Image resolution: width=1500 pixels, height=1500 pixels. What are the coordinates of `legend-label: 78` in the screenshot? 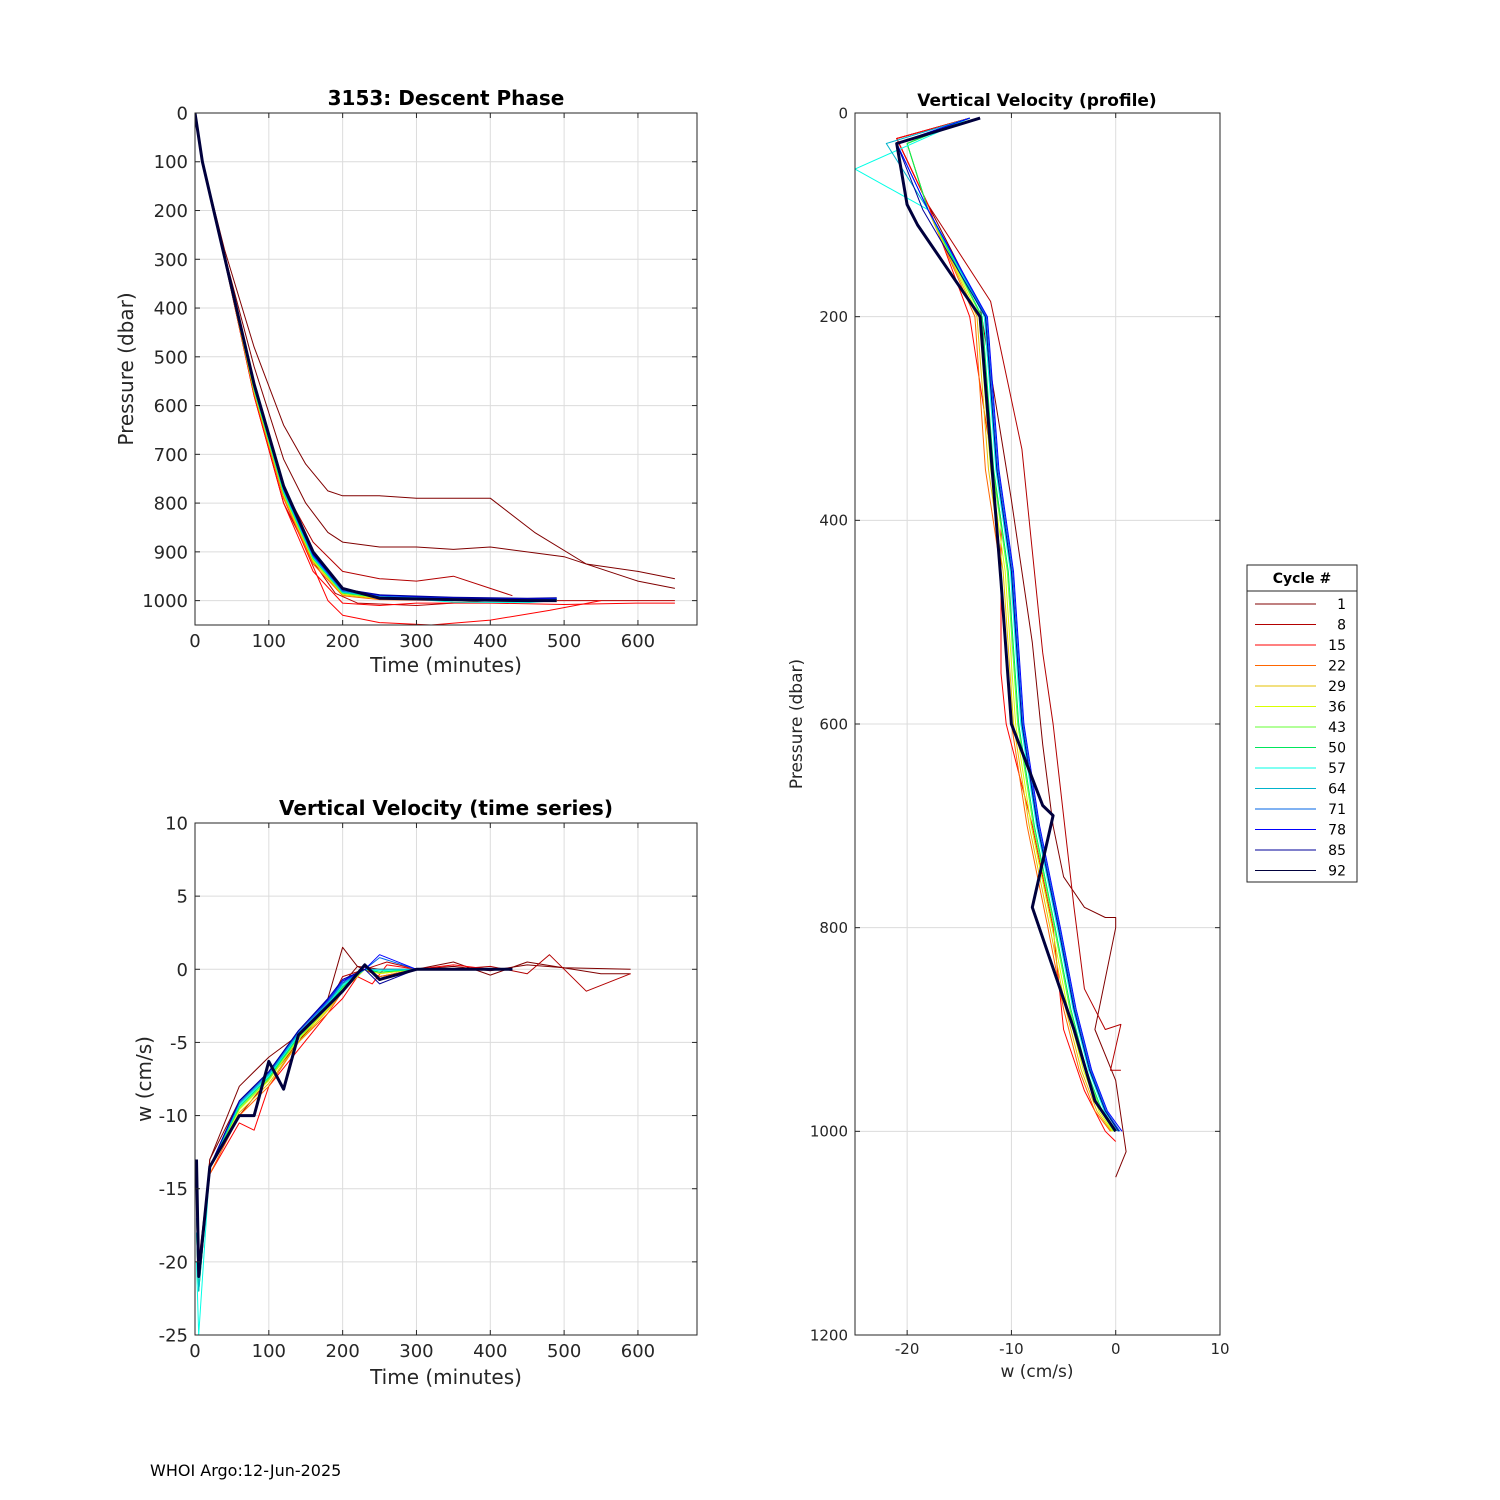 It's located at (1337, 831).